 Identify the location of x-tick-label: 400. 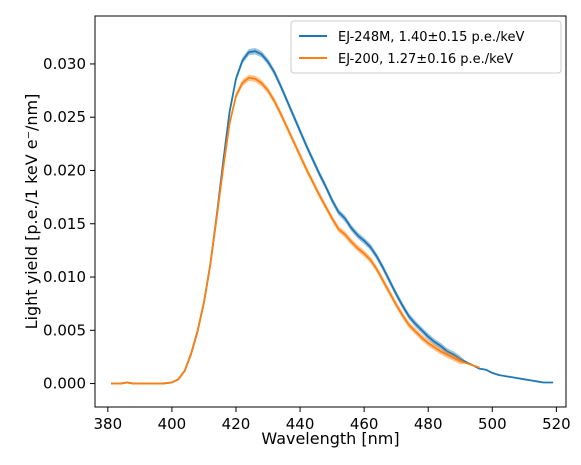
(172, 424).